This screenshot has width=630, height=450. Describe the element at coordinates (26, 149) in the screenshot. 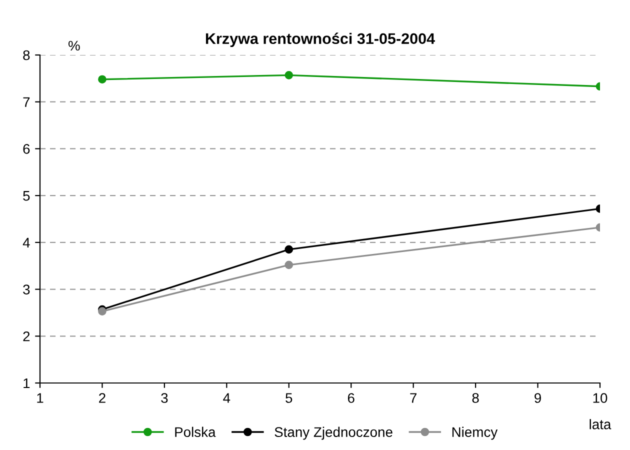

I see `y-tick-label: 6` at that location.